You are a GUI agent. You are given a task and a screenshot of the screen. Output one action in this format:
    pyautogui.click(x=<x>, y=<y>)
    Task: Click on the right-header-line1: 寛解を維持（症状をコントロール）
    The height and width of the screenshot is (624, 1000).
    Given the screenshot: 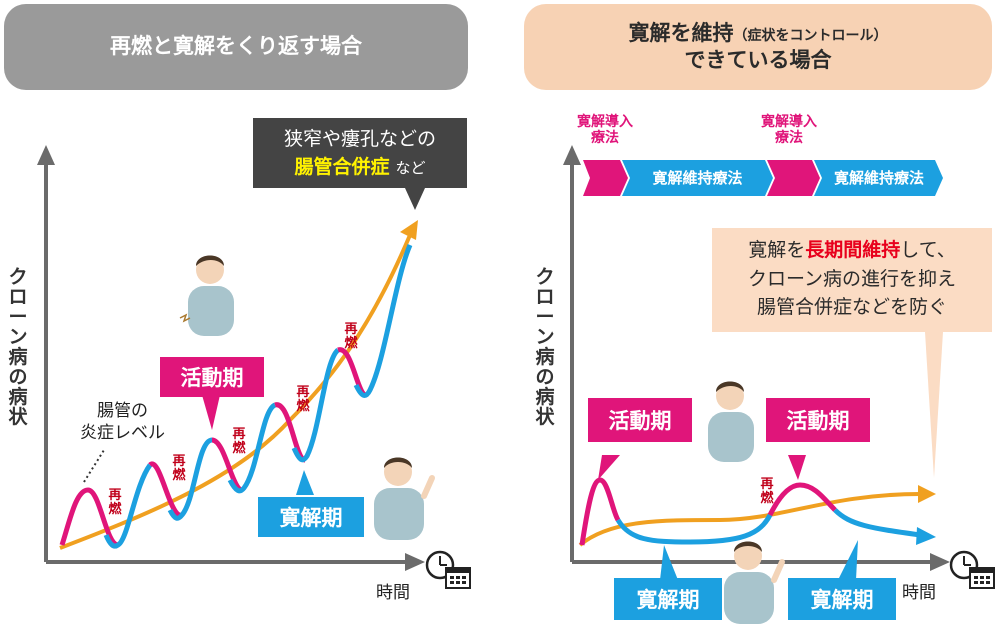 What is the action you would take?
    pyautogui.click(x=758, y=33)
    